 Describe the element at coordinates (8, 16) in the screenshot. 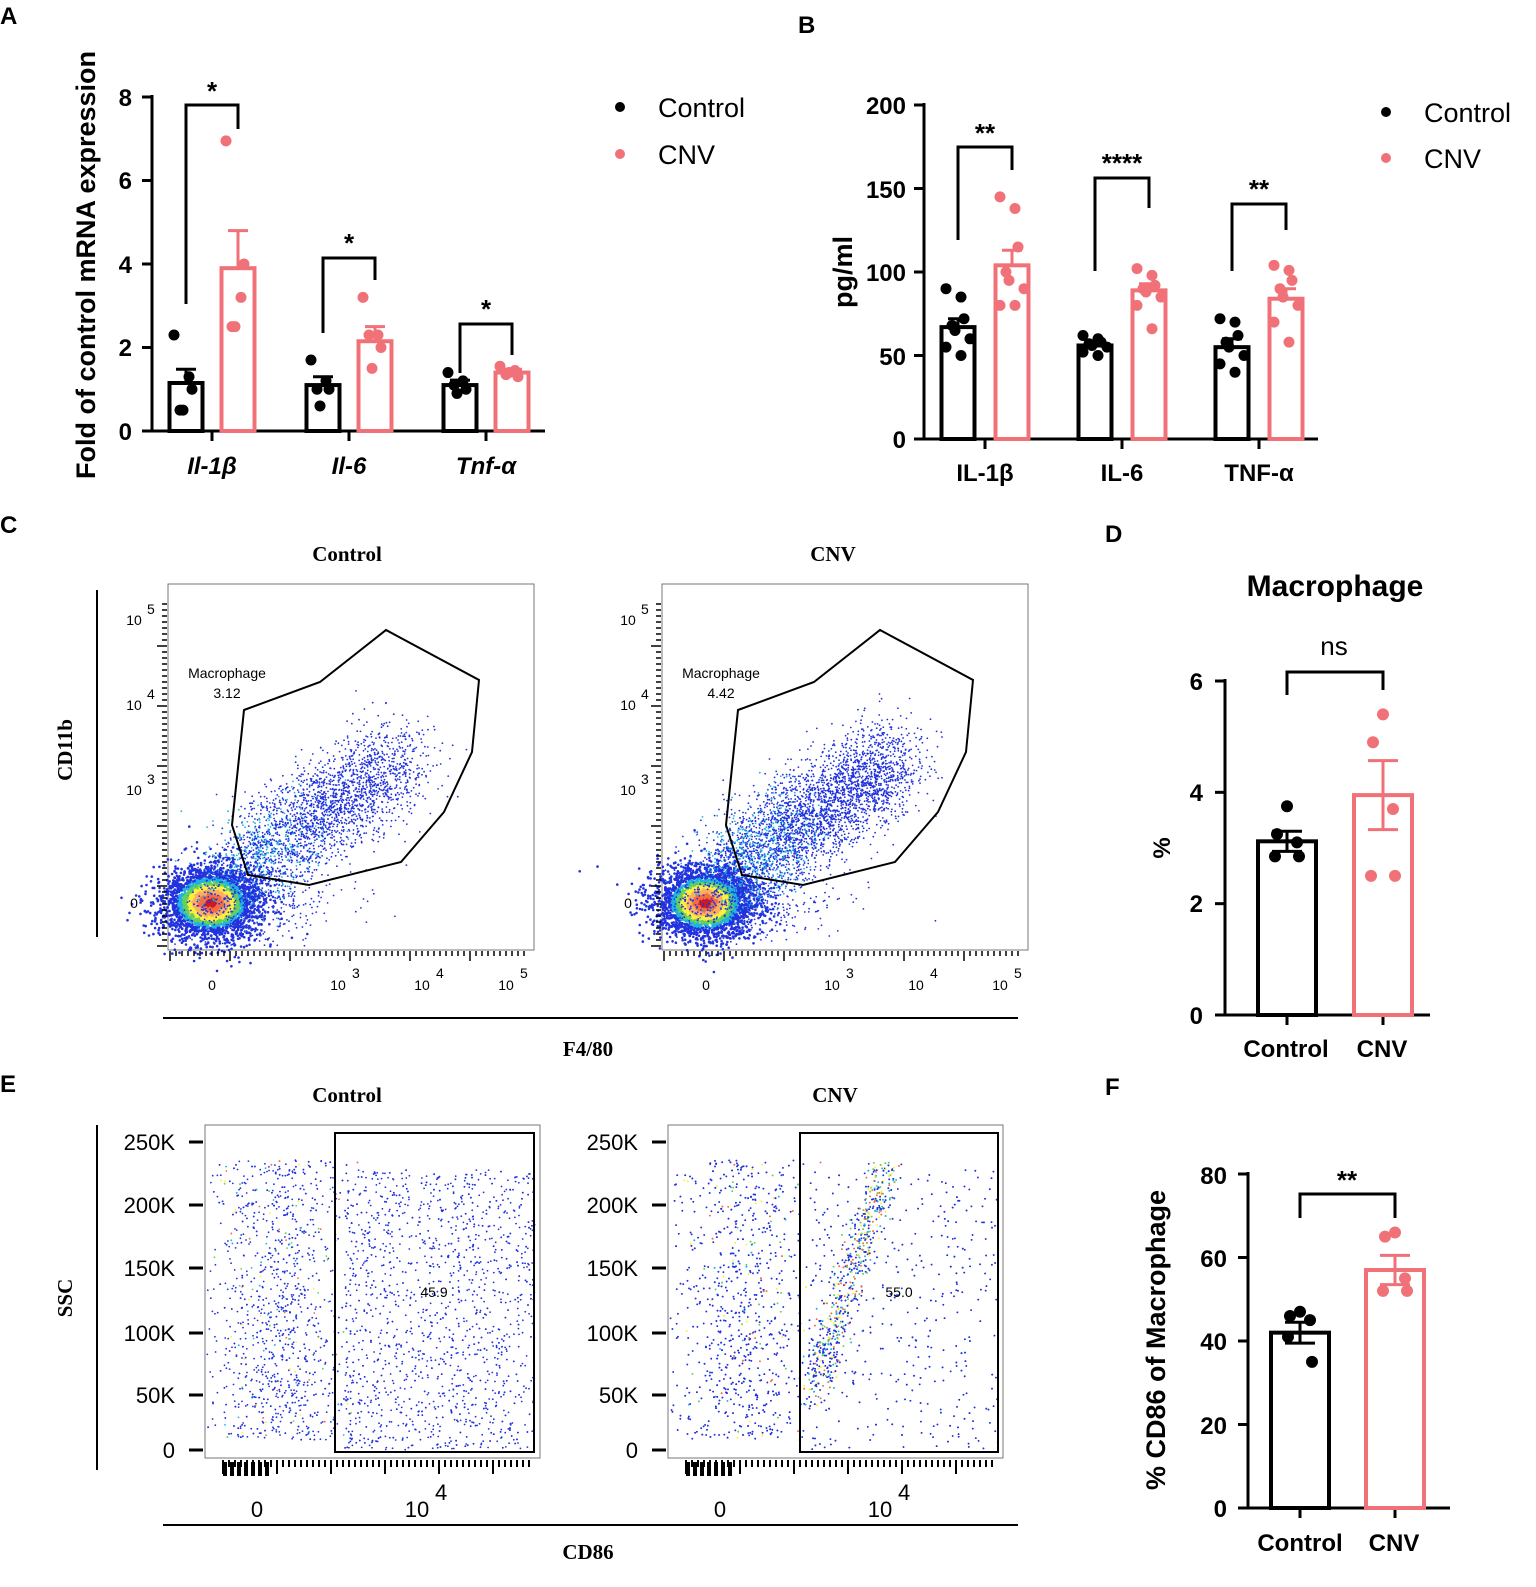

I see `panel-label-a: A` at that location.